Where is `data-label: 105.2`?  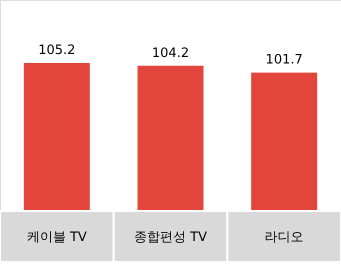
data-label: 105.2 is located at coordinates (57, 50).